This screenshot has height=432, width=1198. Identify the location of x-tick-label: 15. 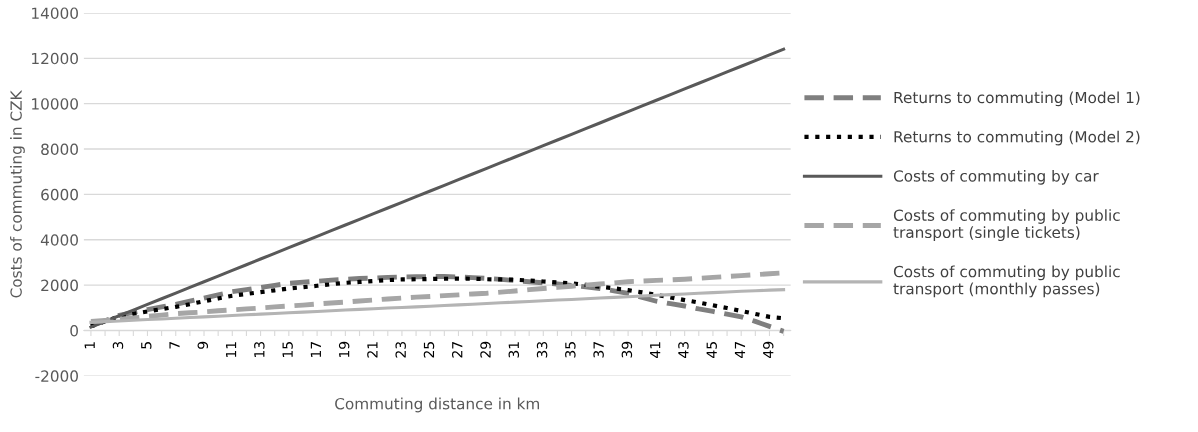
(287, 350).